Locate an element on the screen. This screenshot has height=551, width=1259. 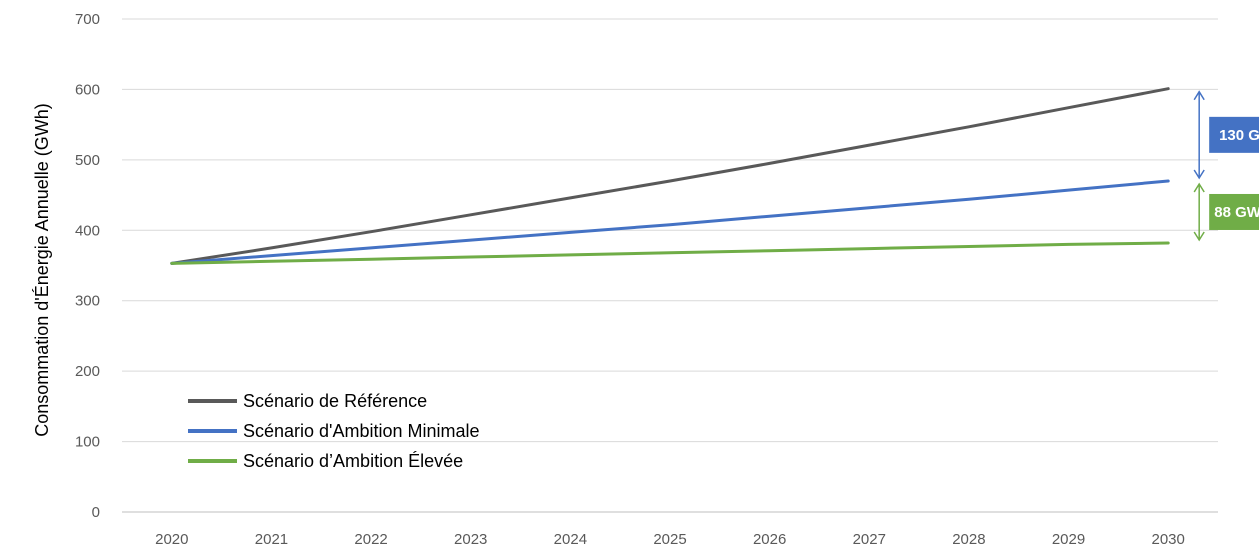
y-tick-label: 700 is located at coordinates (87, 19).